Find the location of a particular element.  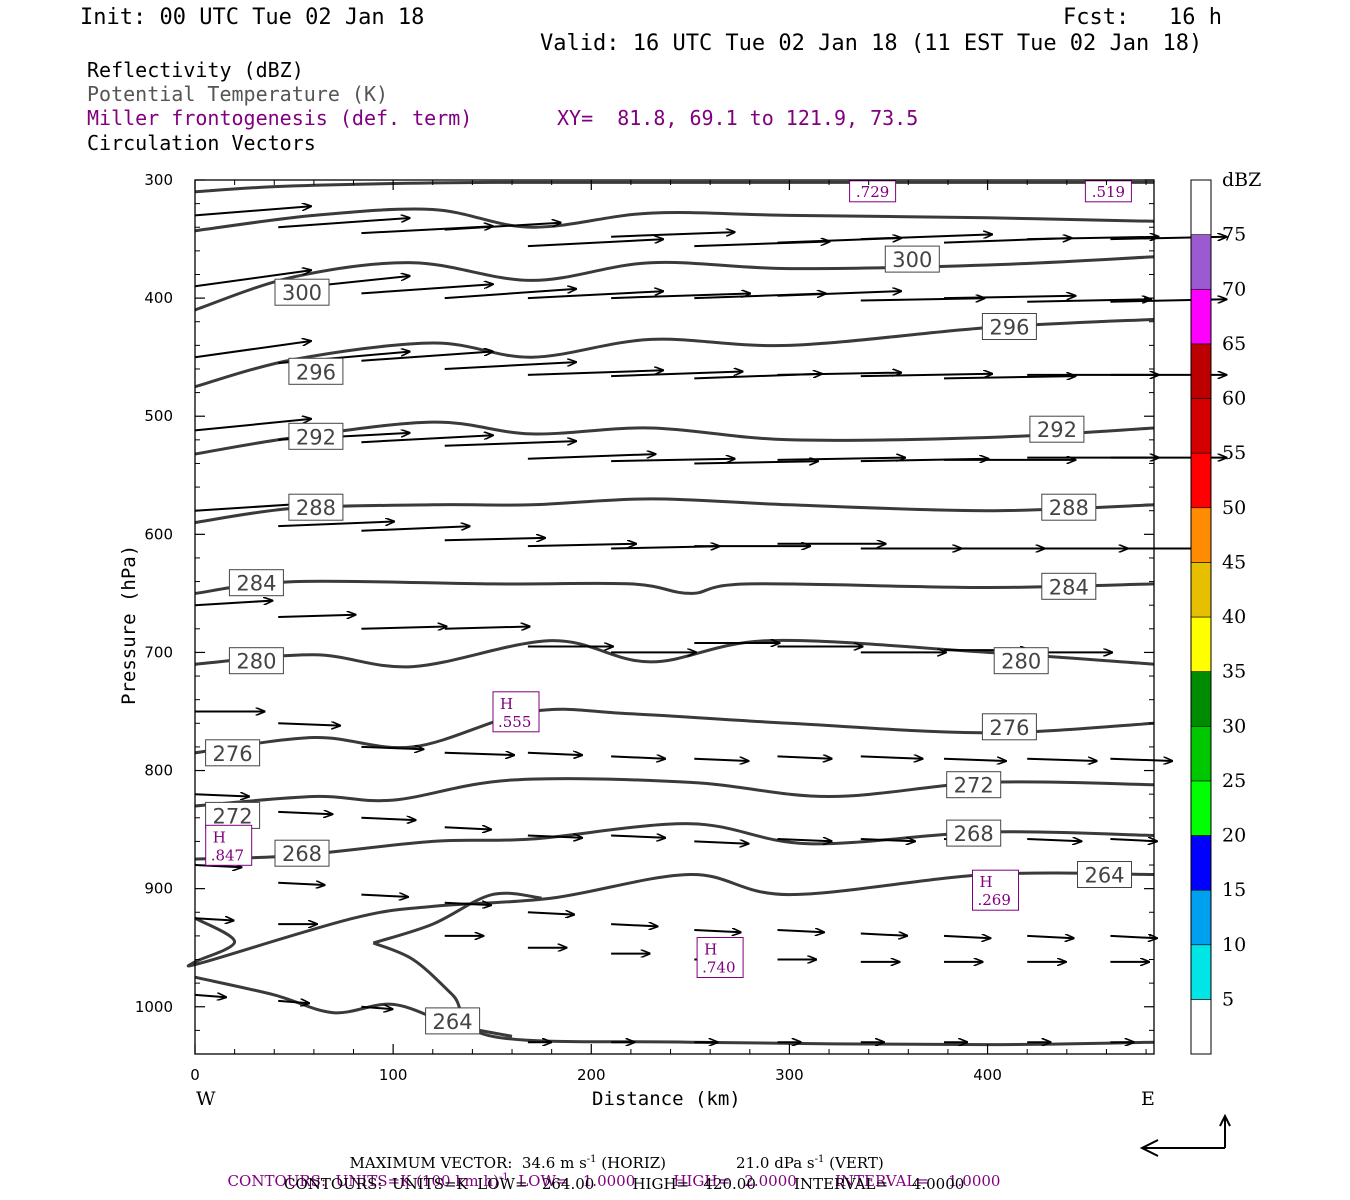

contour-label: 296 is located at coordinates (1009, 328).